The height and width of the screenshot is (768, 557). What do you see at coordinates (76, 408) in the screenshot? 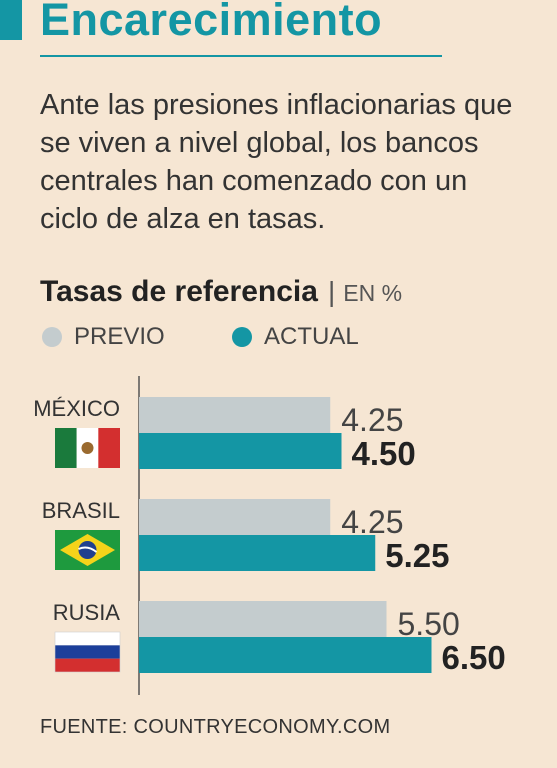
I see `category-label: MÉXICO` at bounding box center [76, 408].